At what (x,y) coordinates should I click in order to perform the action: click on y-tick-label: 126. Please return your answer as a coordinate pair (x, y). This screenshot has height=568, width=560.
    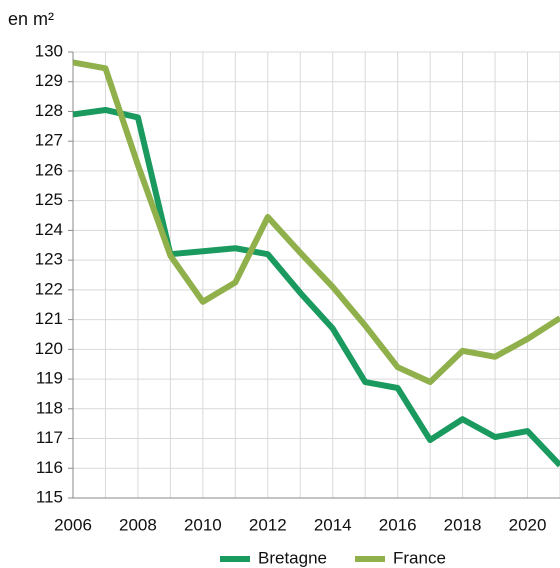
    Looking at the image, I should click on (49, 169).